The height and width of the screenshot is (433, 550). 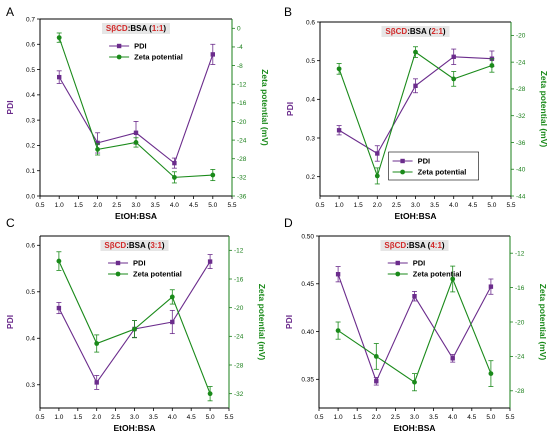 I want to click on y2-tick-label: 0, so click(x=239, y=29).